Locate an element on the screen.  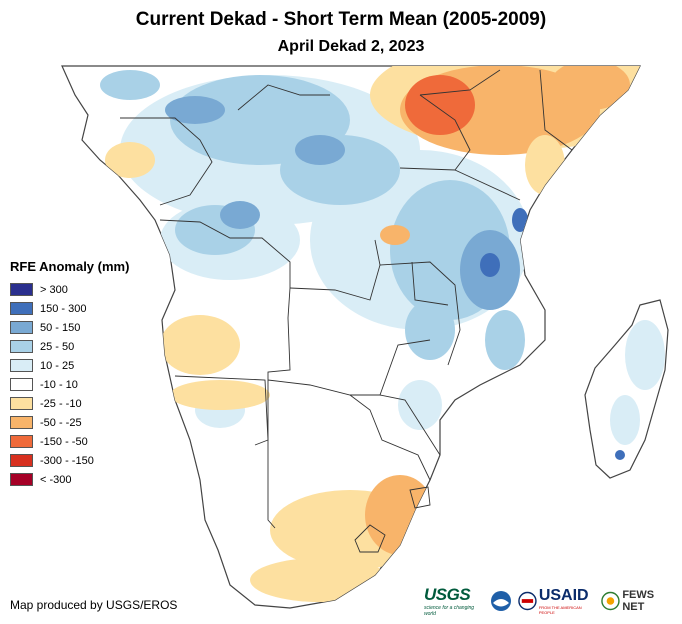
legend-row: > 300 is located at coordinates (69, 289).